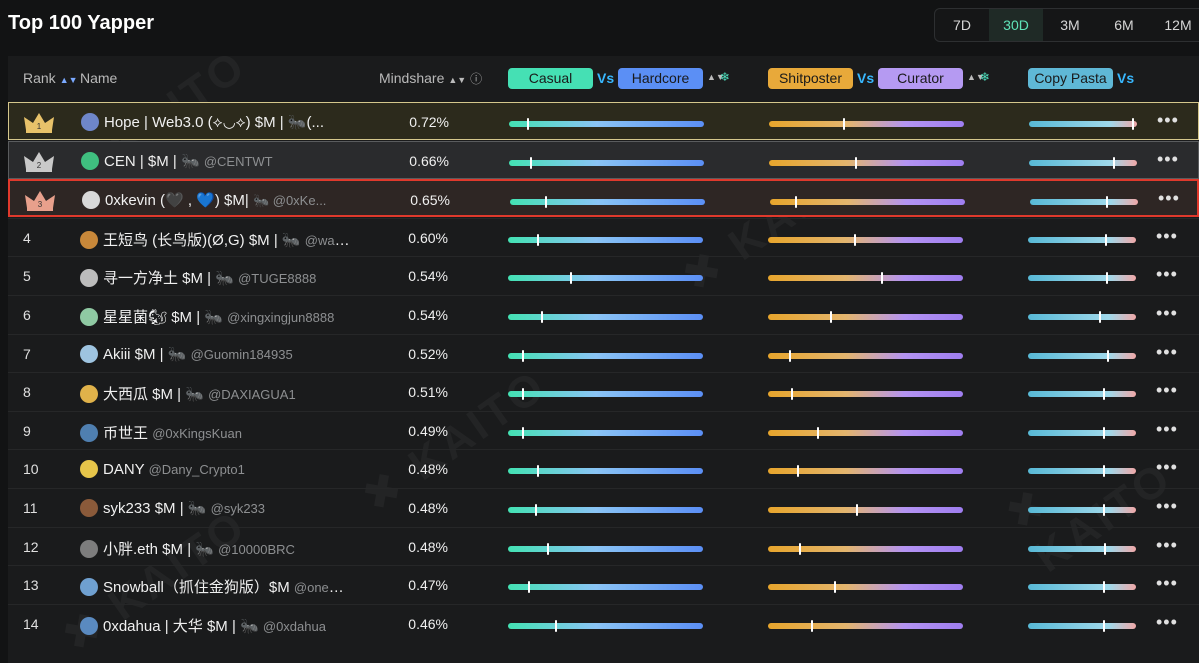 This screenshot has width=1199, height=663. What do you see at coordinates (27, 392) in the screenshot?
I see `rank-number: 8` at bounding box center [27, 392].